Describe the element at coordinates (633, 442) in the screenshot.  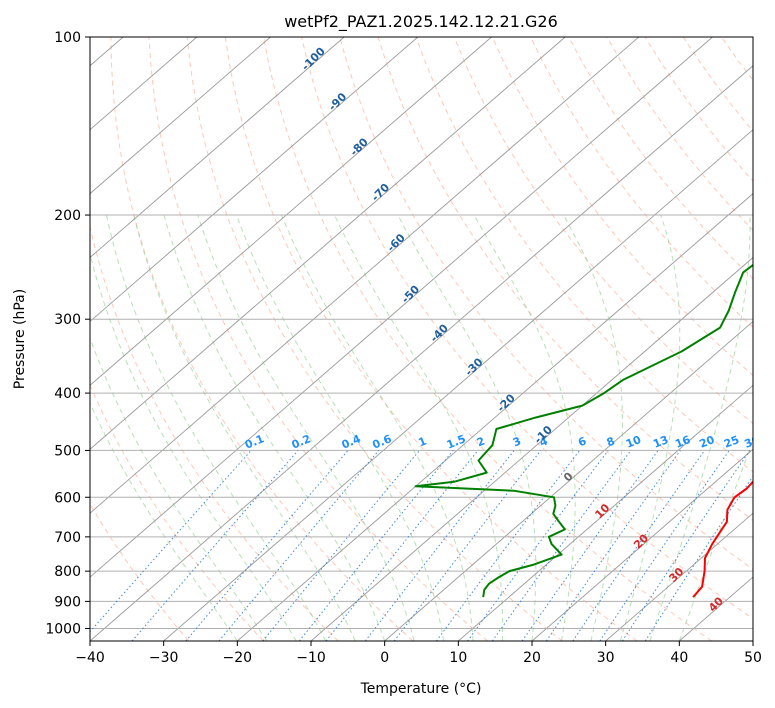
I see `mixing-ratio-label: 10` at that location.